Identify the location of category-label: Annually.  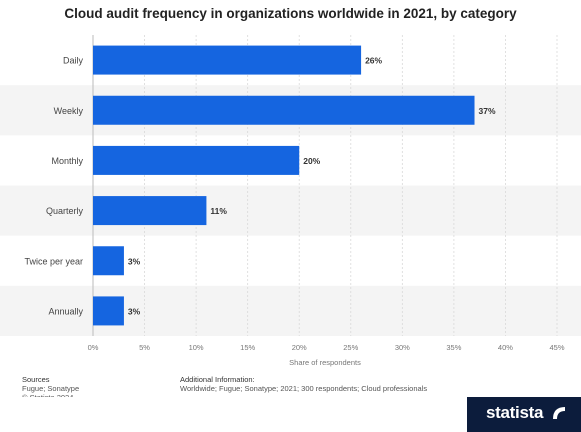
(65, 311).